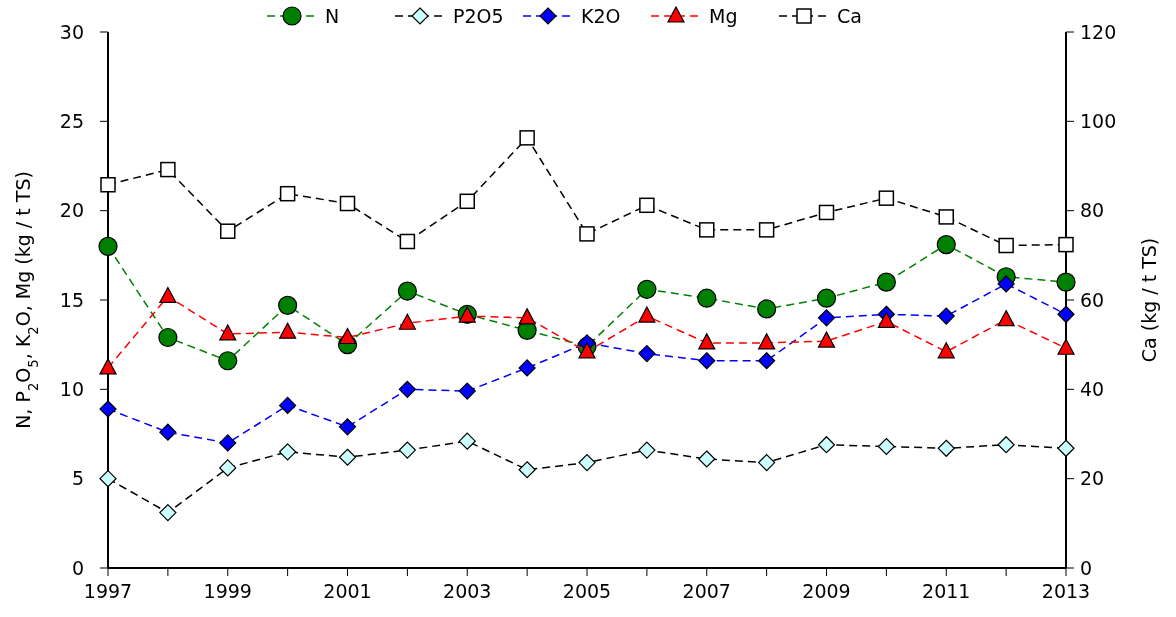 This screenshot has width=1176, height=617. I want to click on y-tick-label: 10, so click(71, 388).